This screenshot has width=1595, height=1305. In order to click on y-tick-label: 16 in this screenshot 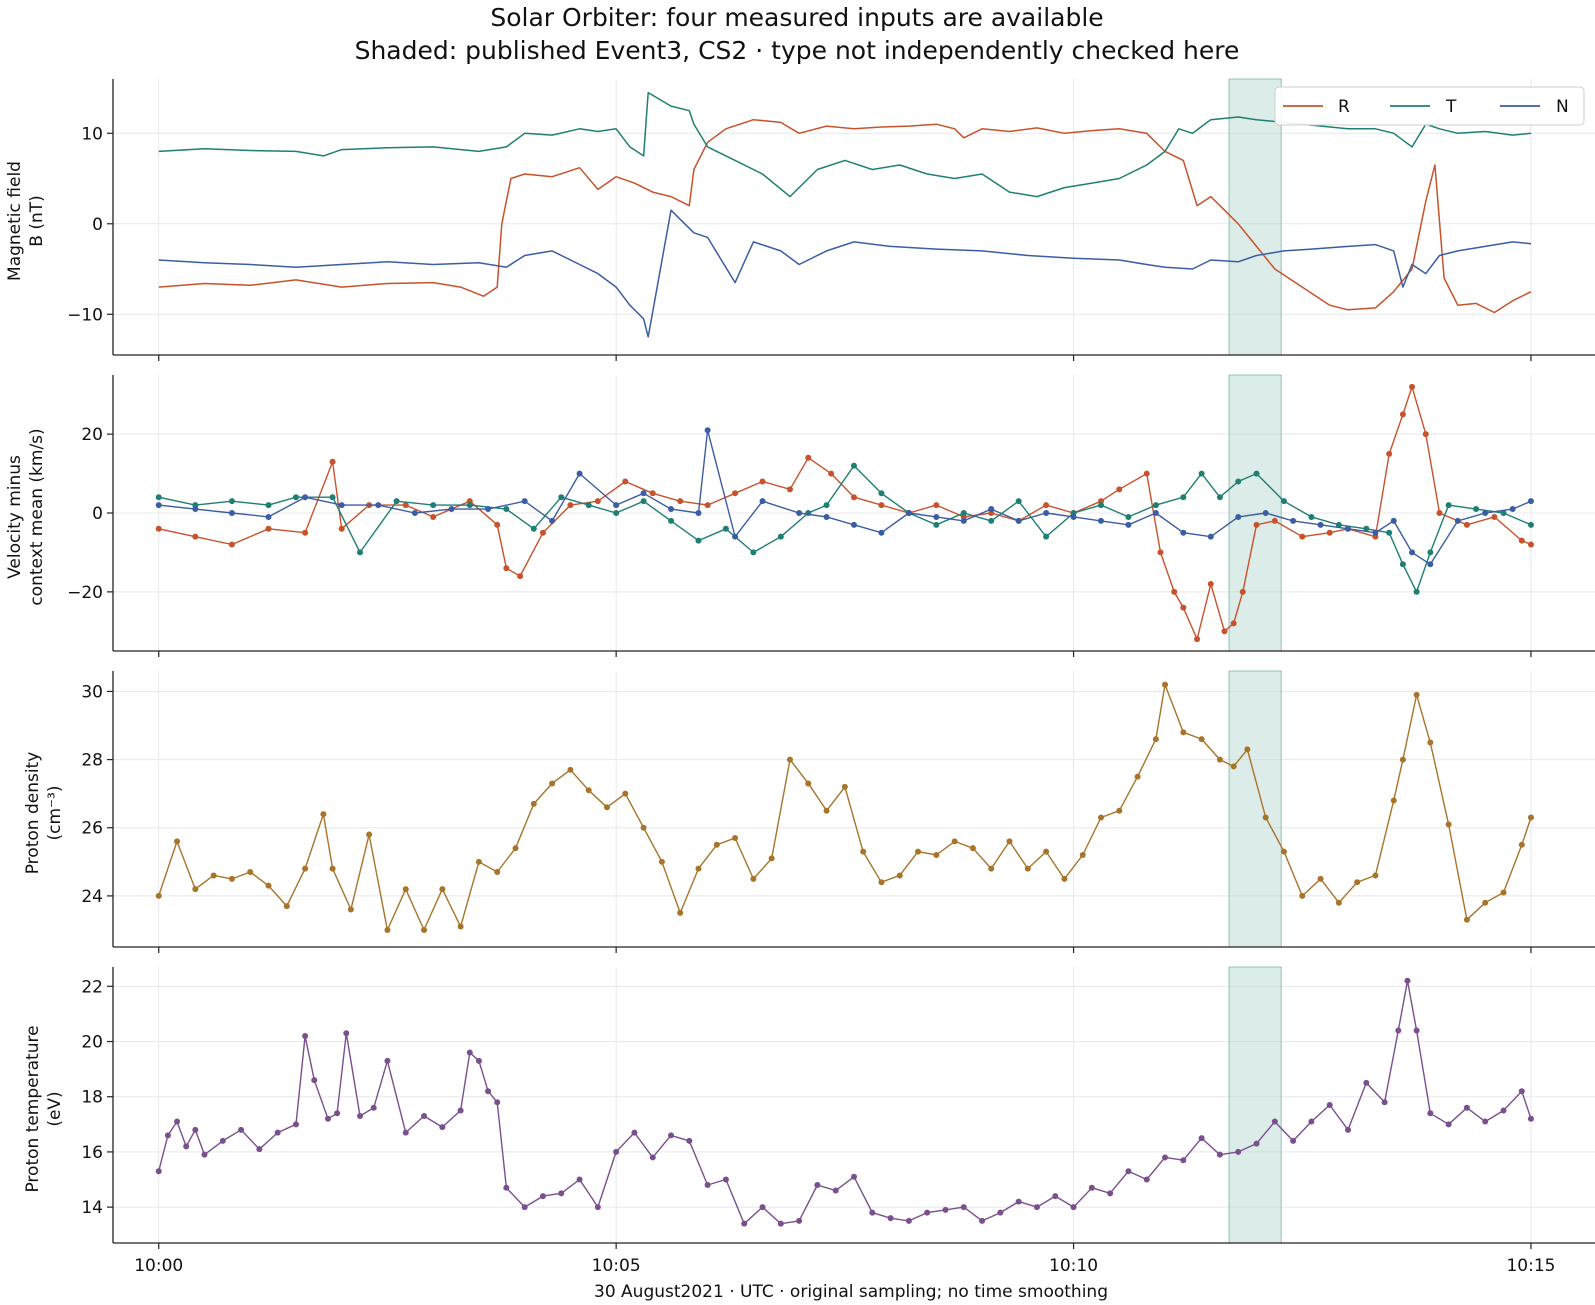, I will do `click(92, 1153)`.